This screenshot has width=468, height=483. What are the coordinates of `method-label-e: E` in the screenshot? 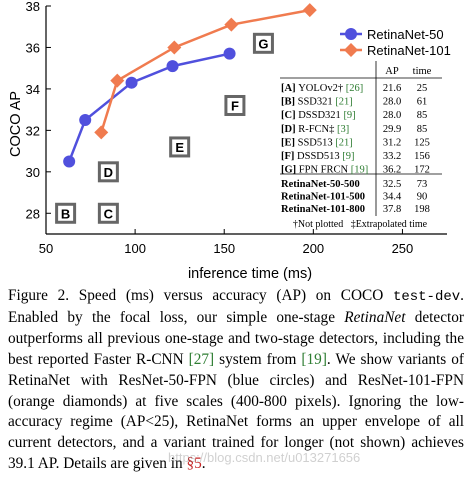 It's located at (180, 147).